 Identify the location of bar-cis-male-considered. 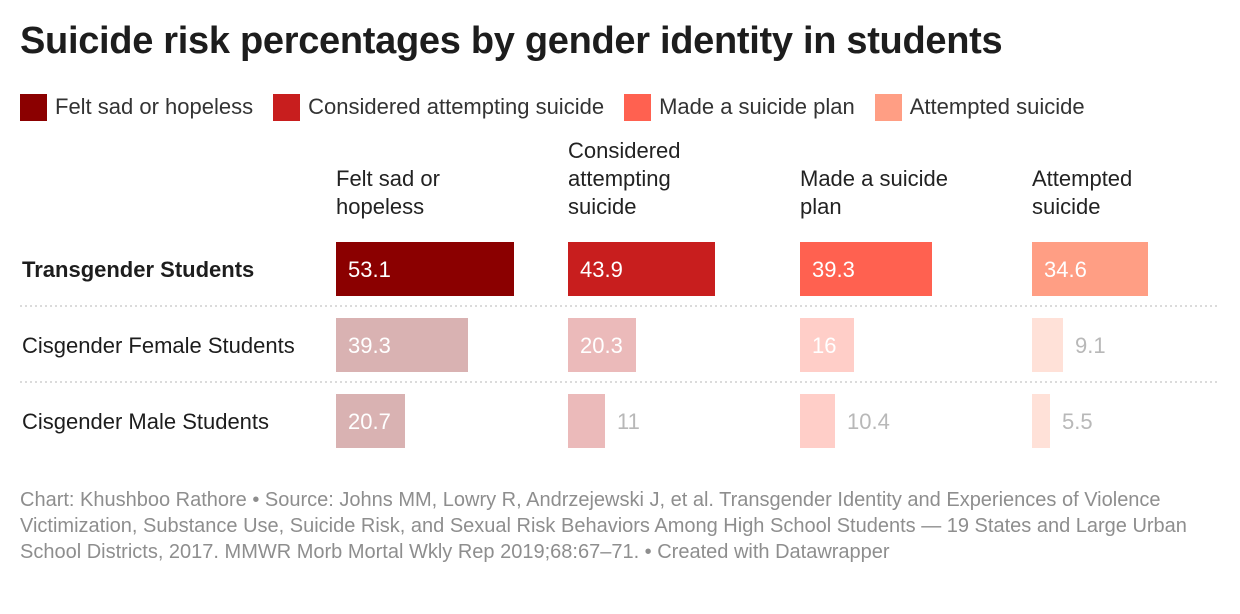
(586, 421).